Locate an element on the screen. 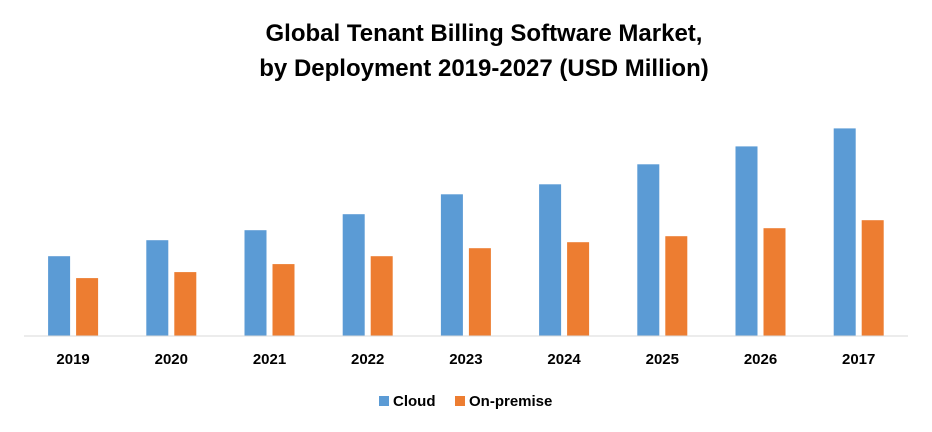 This screenshot has width=932, height=432. bar-cloud-2020 is located at coordinates (157, 288).